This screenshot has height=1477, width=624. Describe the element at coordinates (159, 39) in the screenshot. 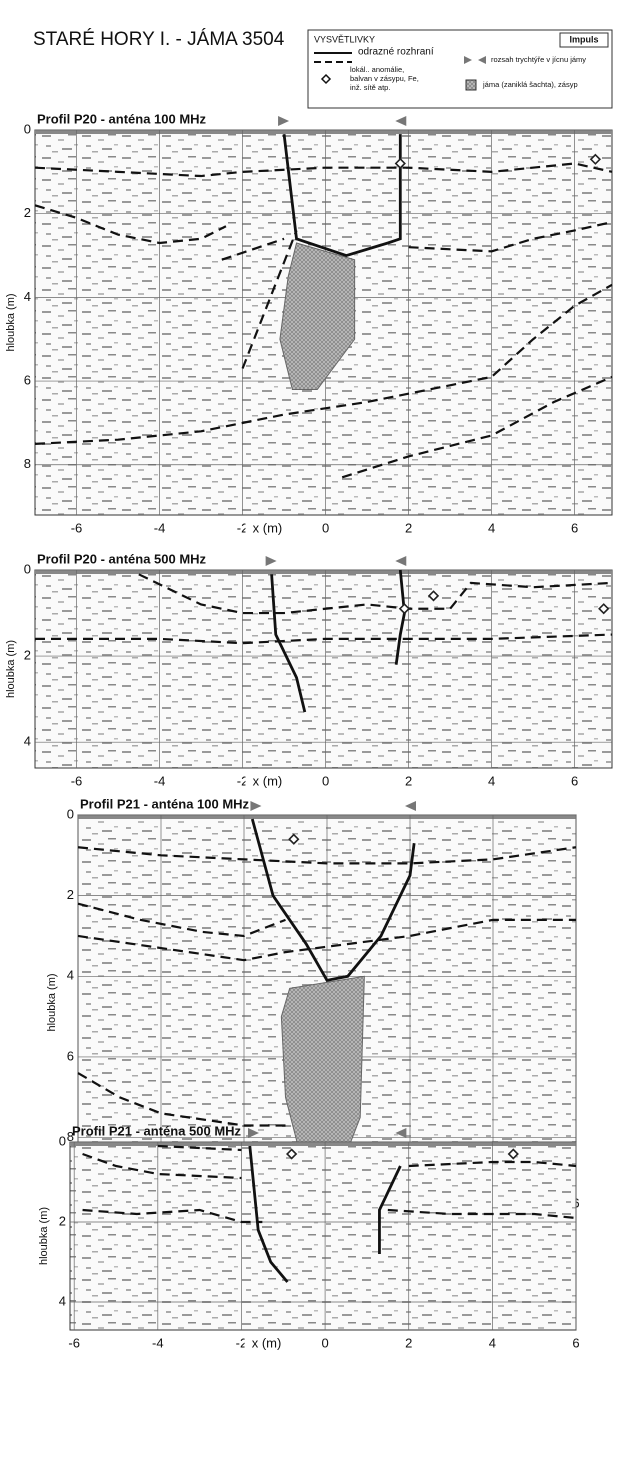

I see `figure-title: STARÉ HORY I. - JÁMA 3504` at that location.